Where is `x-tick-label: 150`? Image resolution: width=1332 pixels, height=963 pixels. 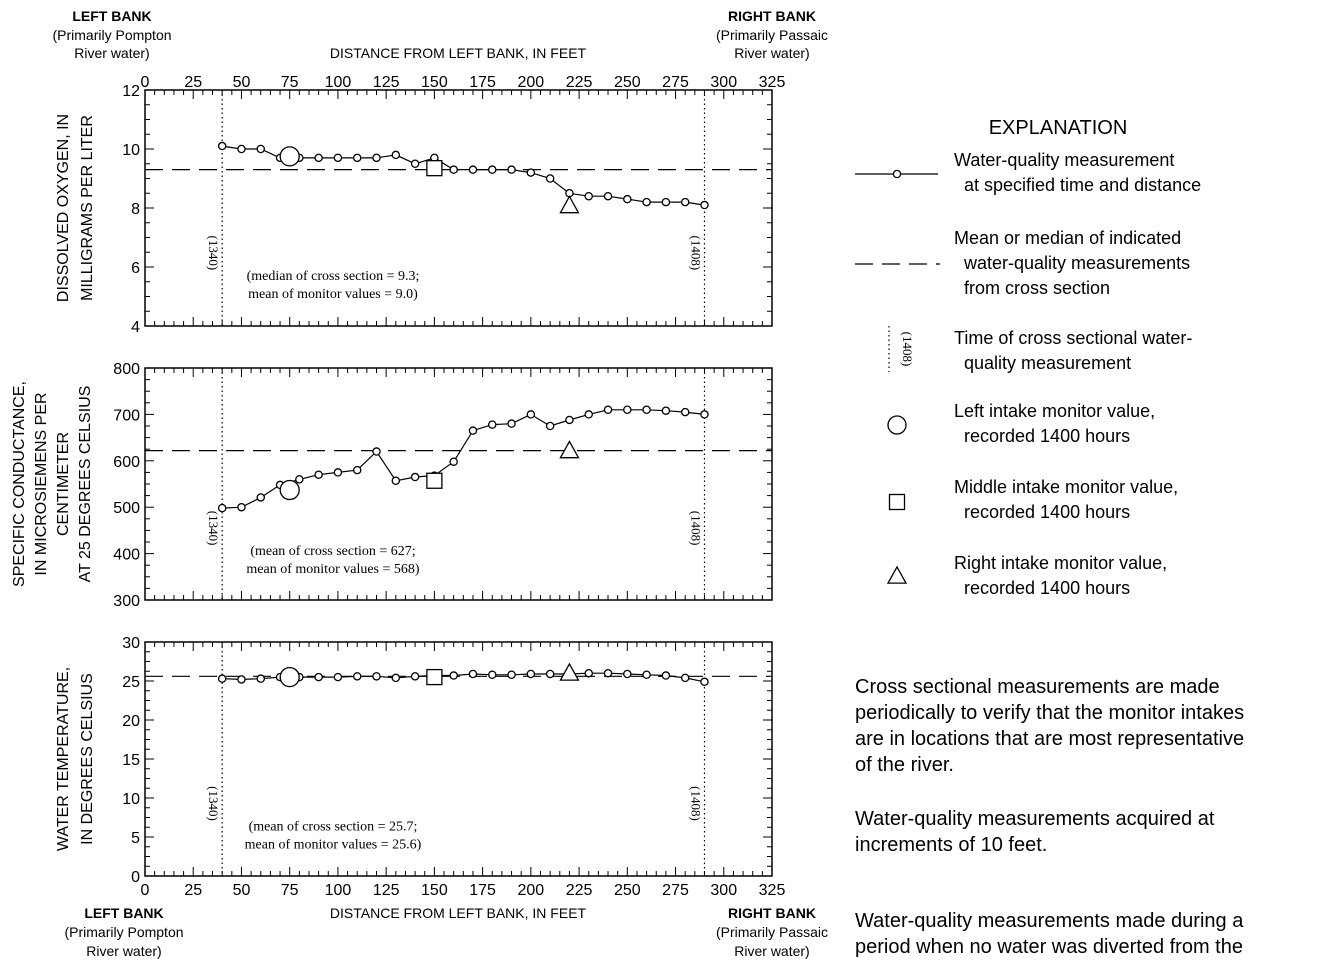
x-tick-label: 150 is located at coordinates (434, 82).